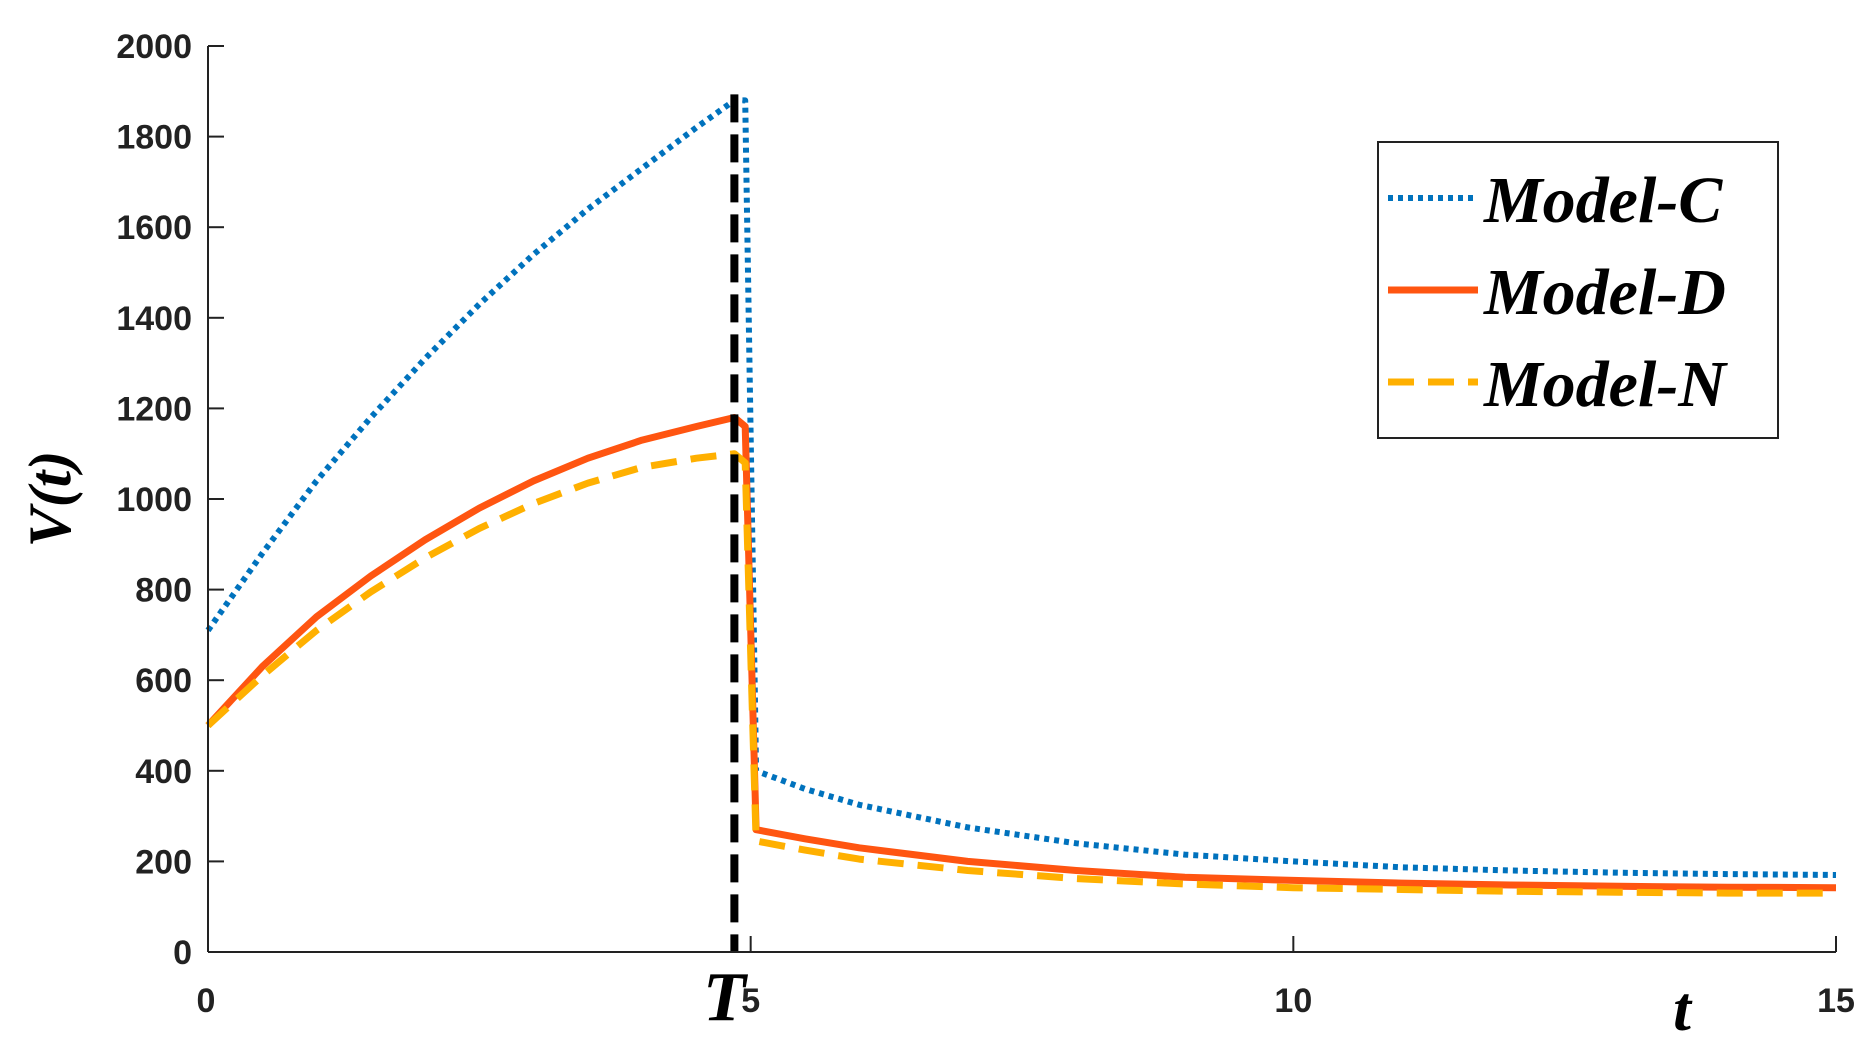 This screenshot has width=1870, height=1048. Describe the element at coordinates (154, 138) in the screenshot. I see `y-tick-label: 1800` at that location.